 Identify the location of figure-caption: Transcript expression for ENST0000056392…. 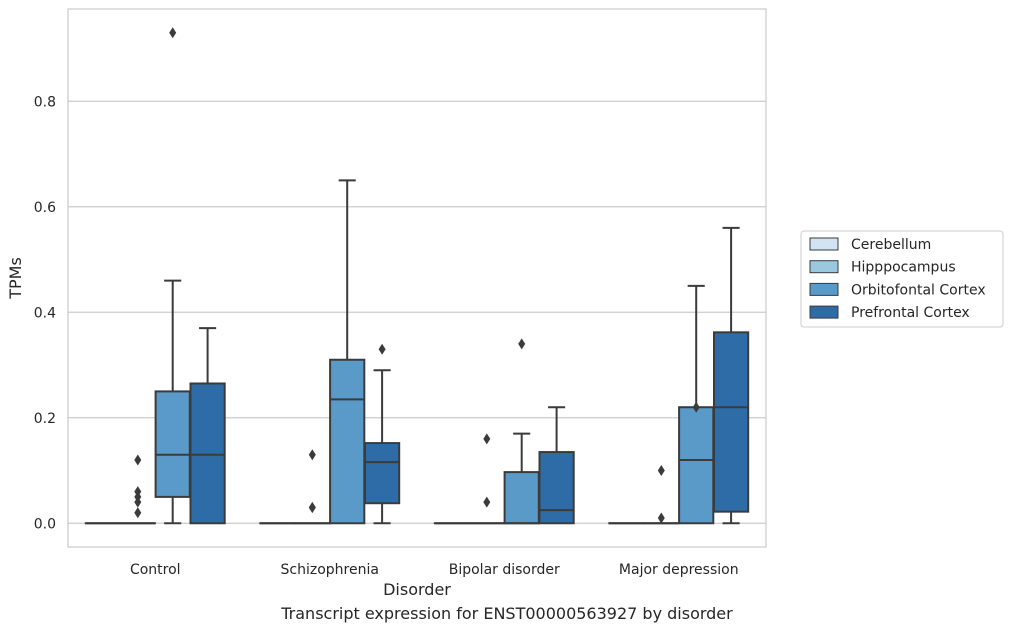
(507, 613).